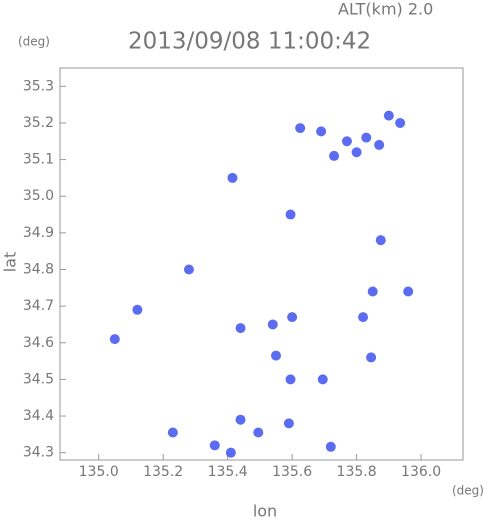 The height and width of the screenshot is (521, 491). Describe the element at coordinates (265, 511) in the screenshot. I see `x-axis-label: lon` at that location.